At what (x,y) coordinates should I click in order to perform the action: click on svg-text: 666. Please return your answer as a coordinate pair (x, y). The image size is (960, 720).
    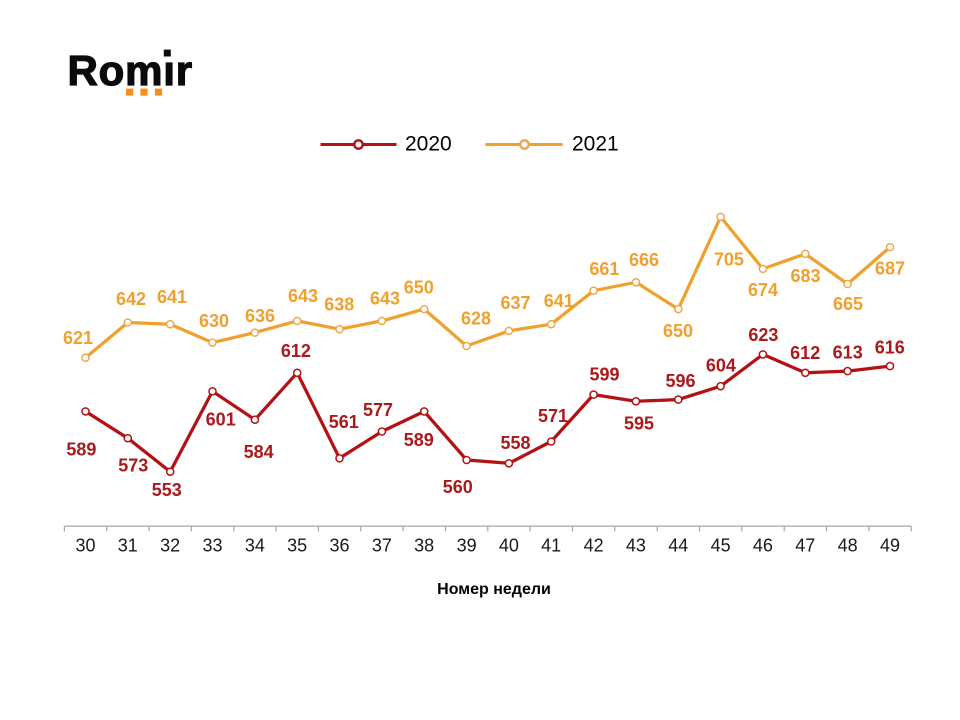
    Looking at the image, I should click on (644, 260).